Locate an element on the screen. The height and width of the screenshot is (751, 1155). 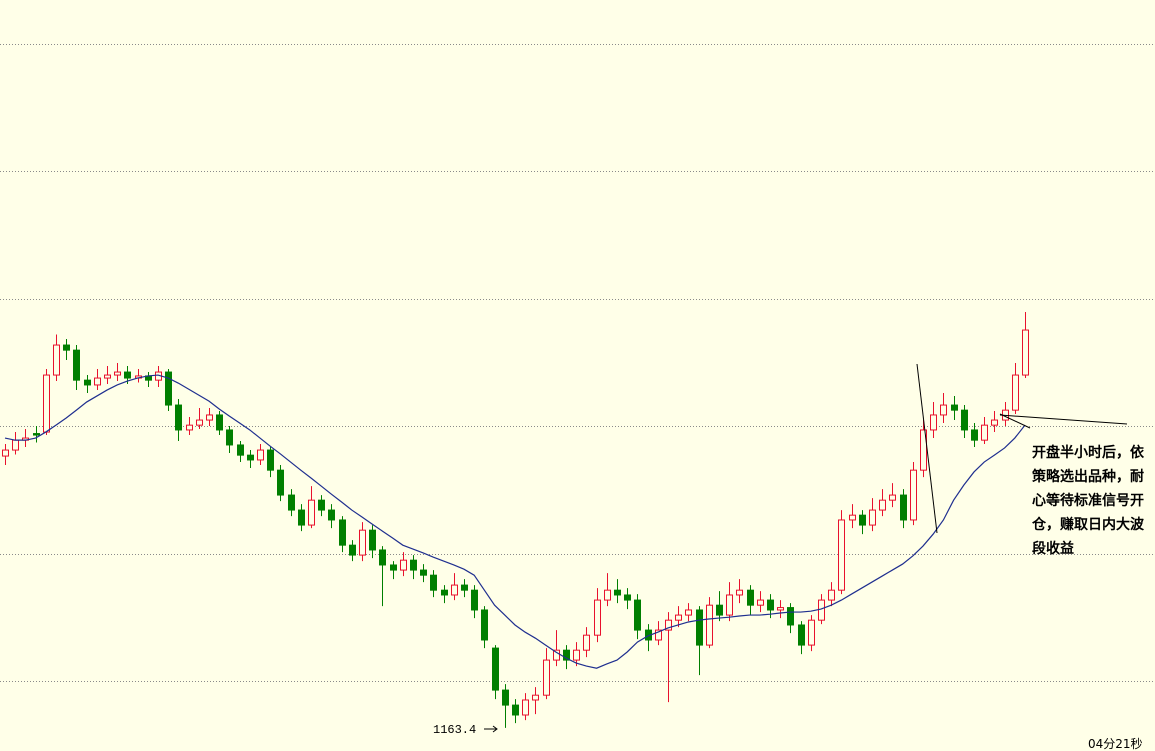
annotation-line: 策略选出品种，耐 is located at coordinates (1087, 476).